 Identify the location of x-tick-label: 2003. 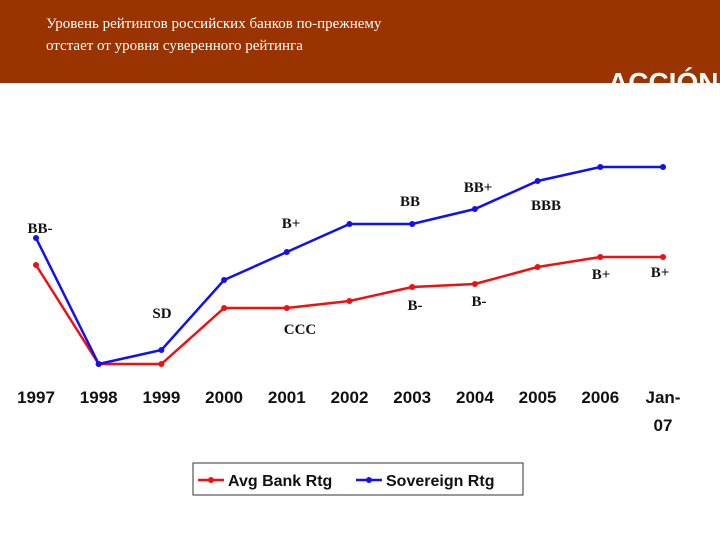
(412, 397).